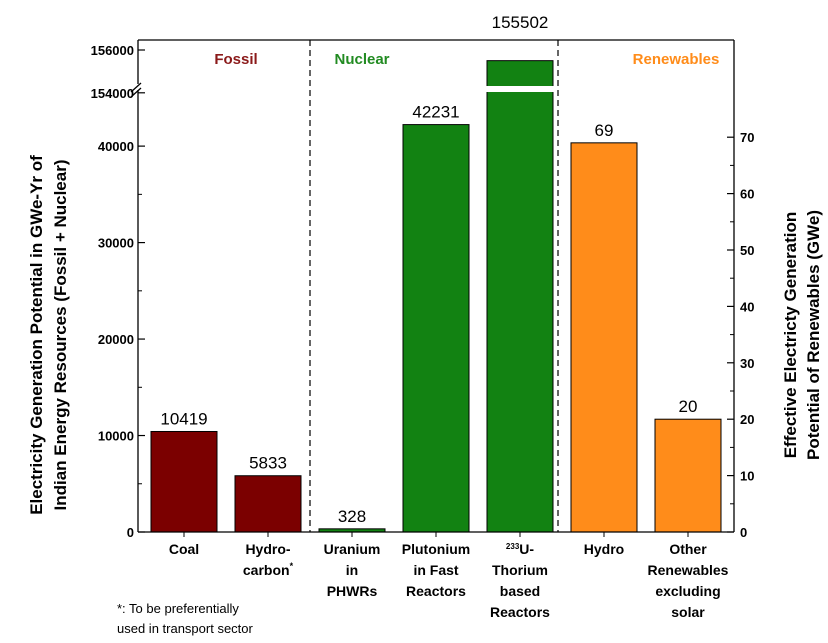  I want to click on group-label-fossil: Fossil, so click(235, 59).